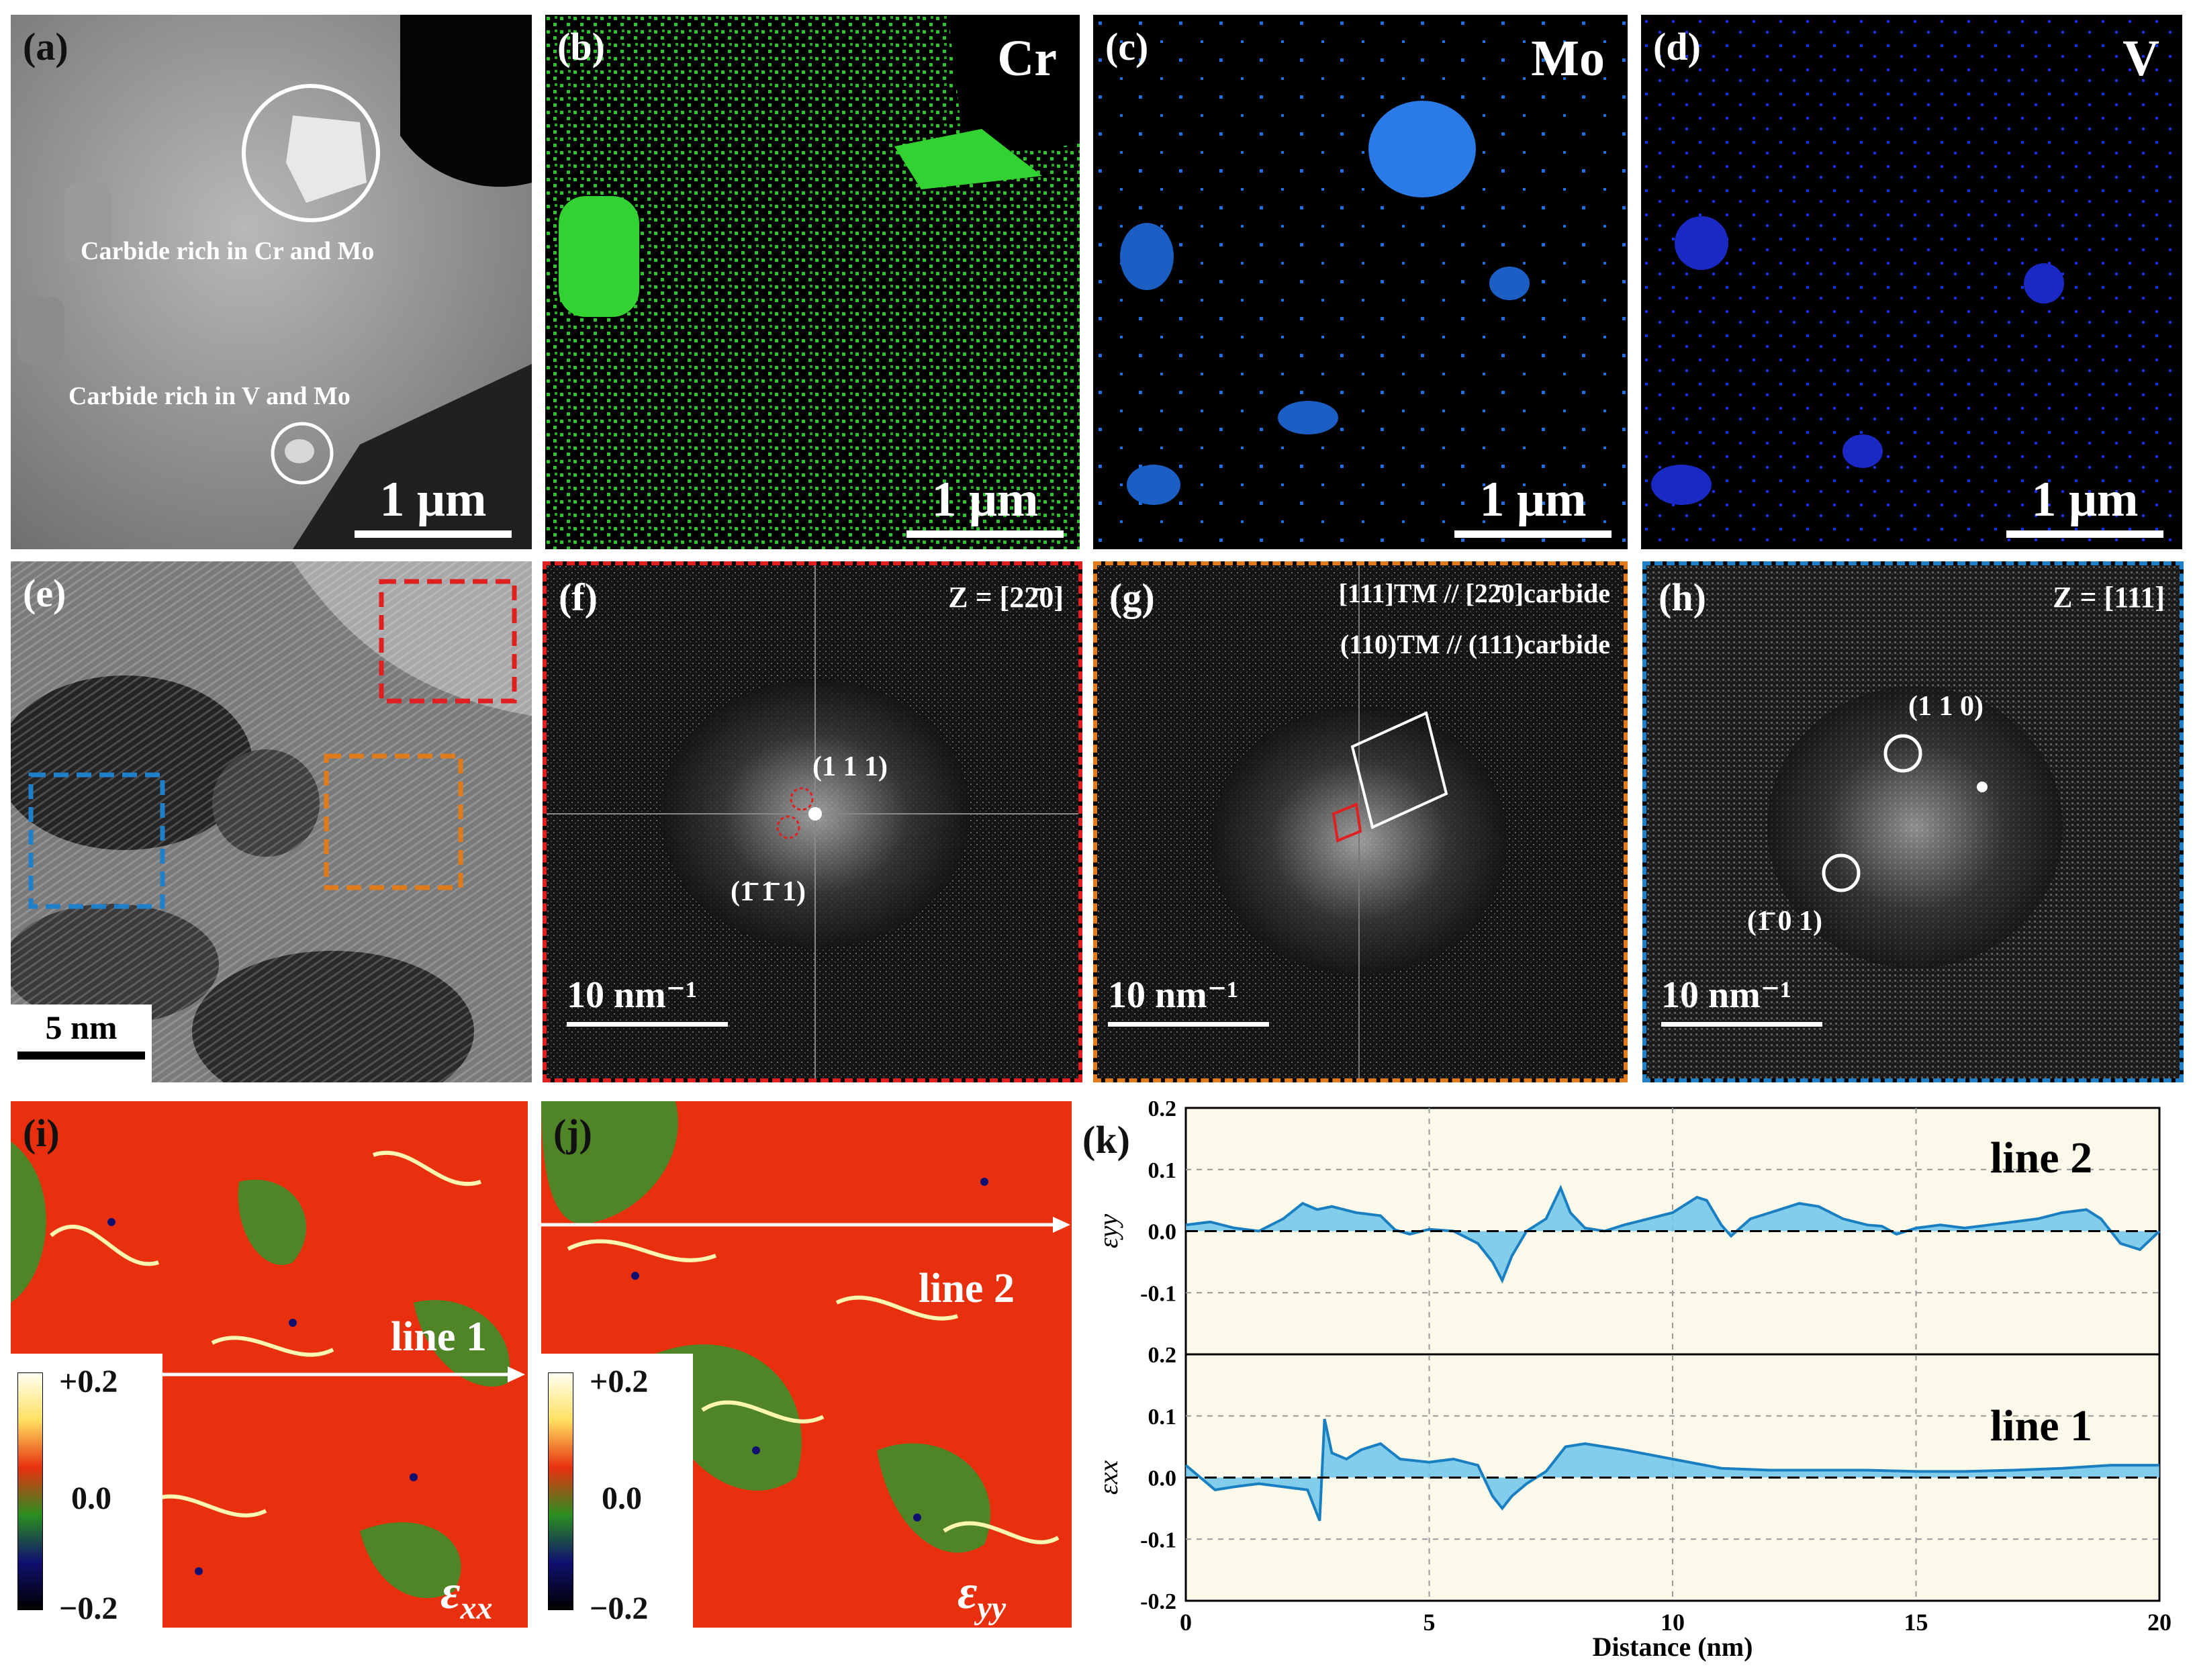 Image resolution: width=2193 pixels, height=1680 pixels. Describe the element at coordinates (1677, 47) in the screenshot. I see `panel-label-d: (d)` at that location.